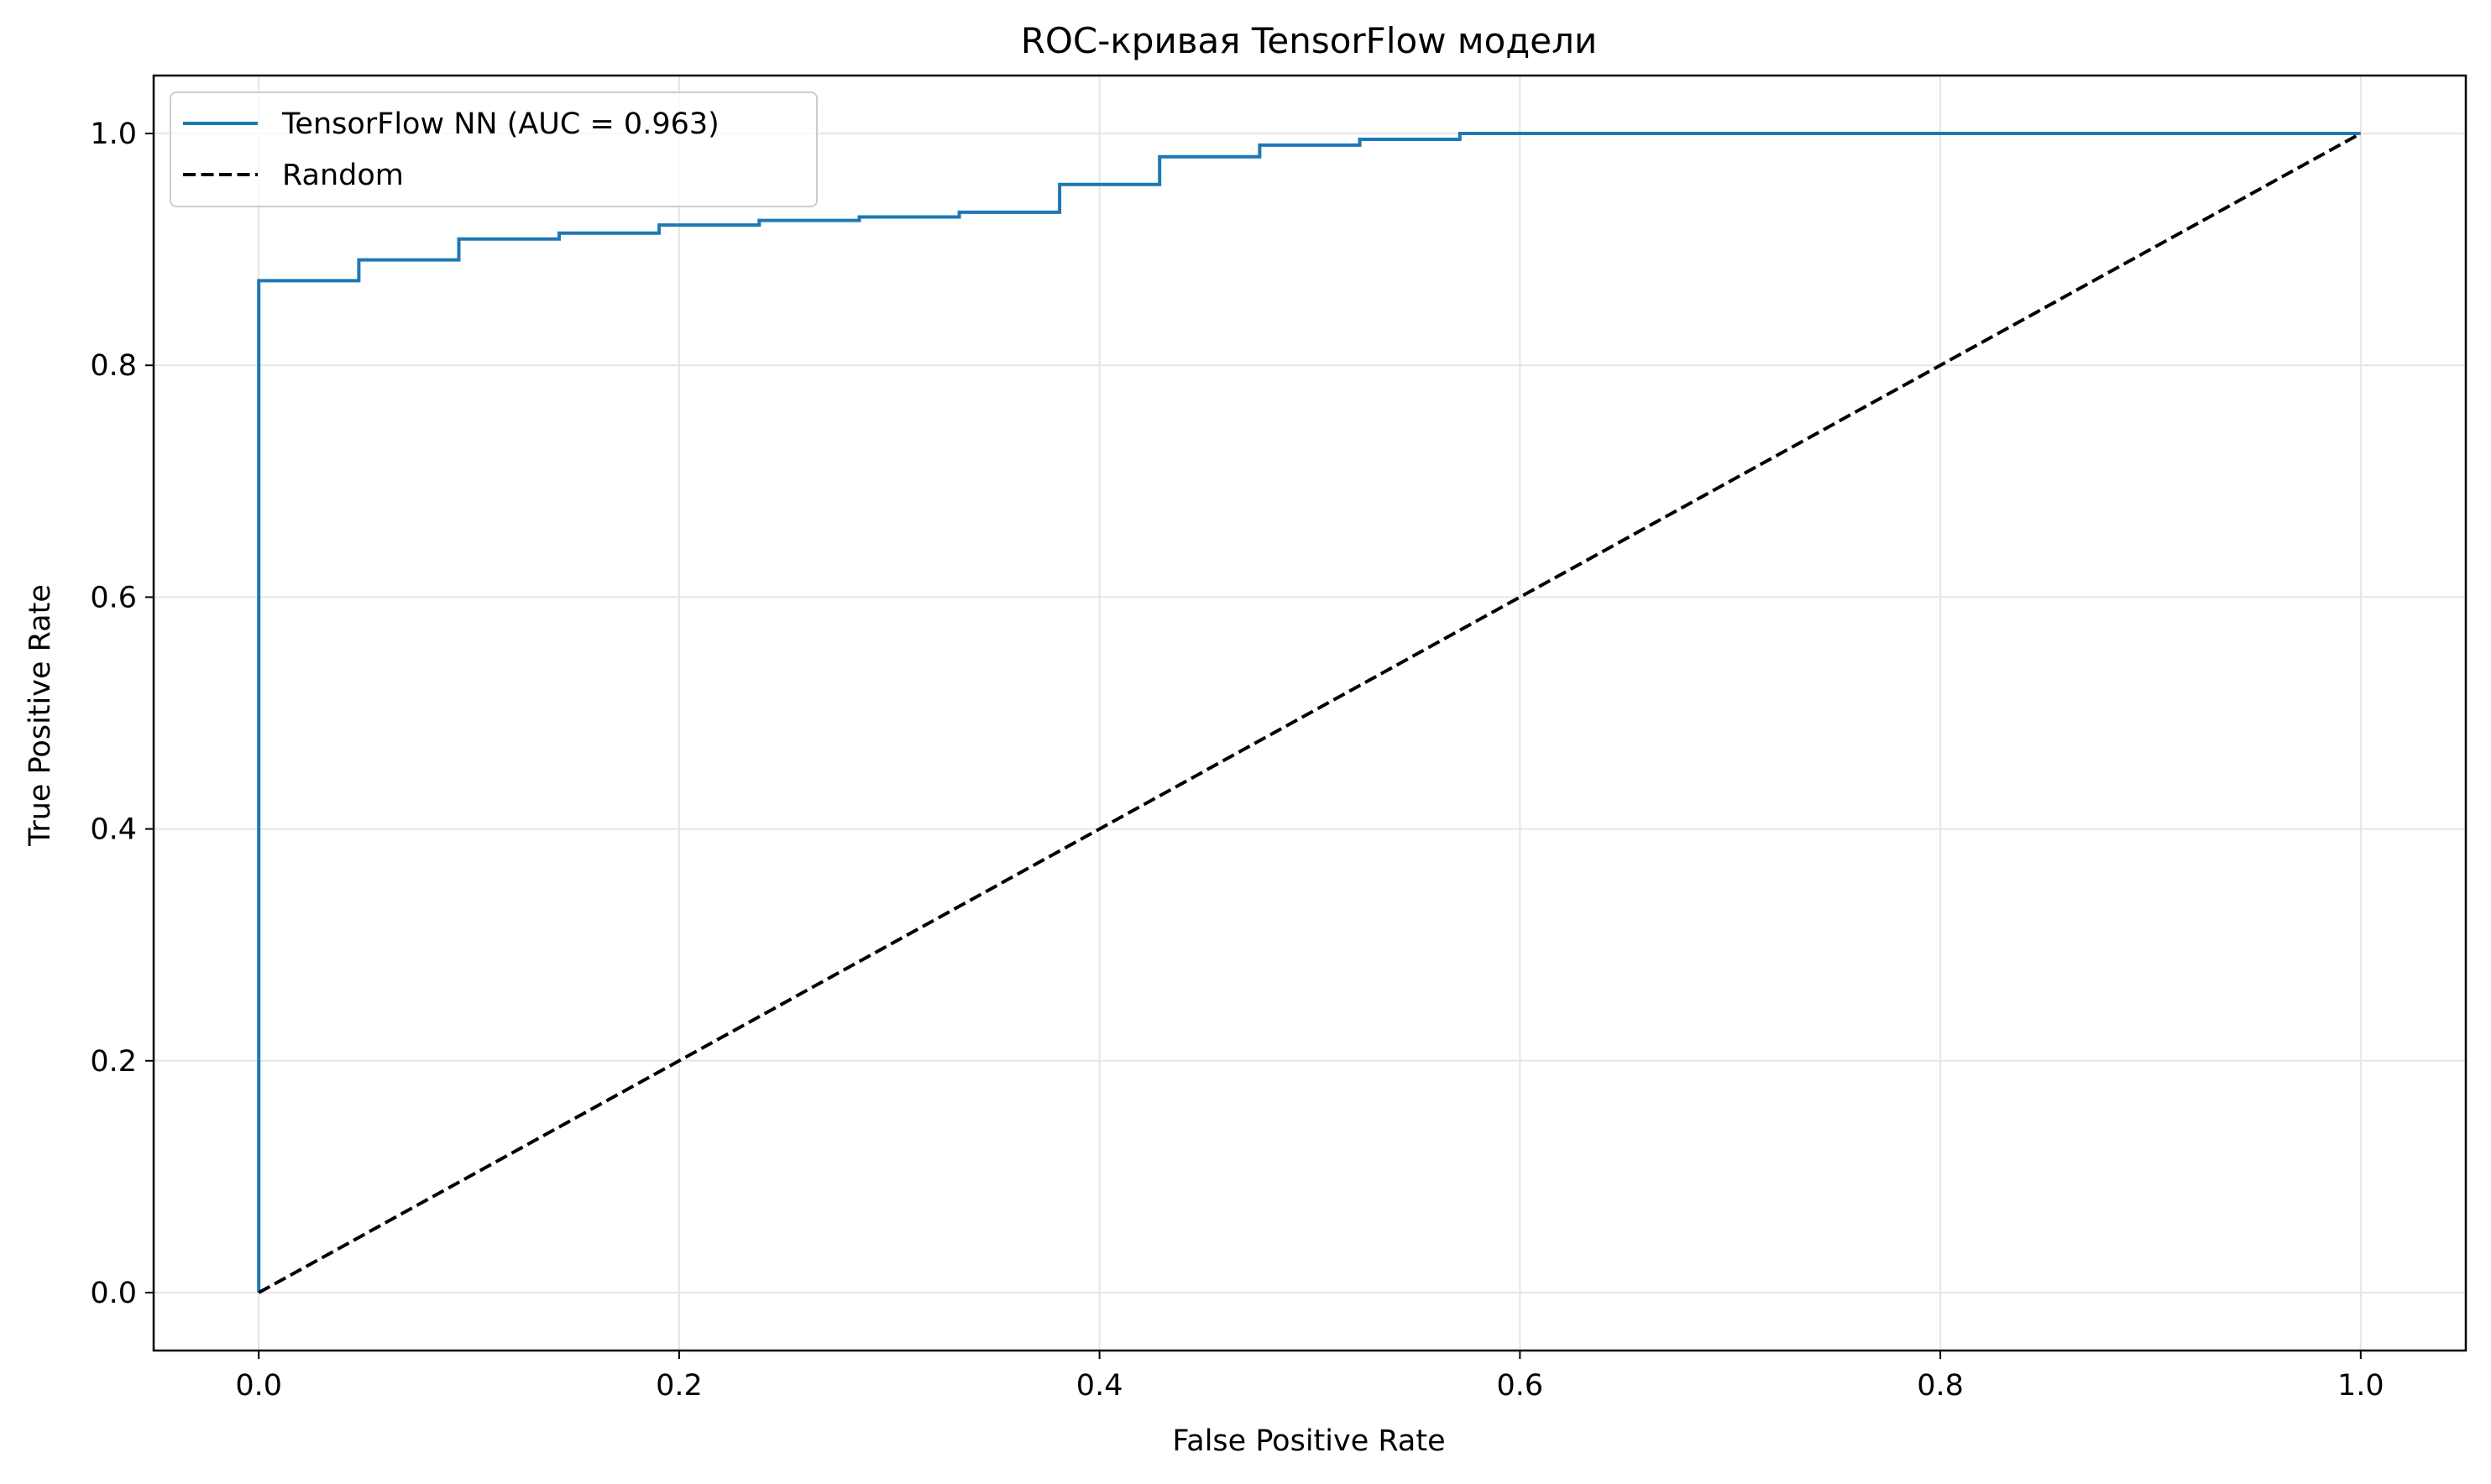  Describe the element at coordinates (258, 1386) in the screenshot. I see `x-tick-label: 0.0` at that location.